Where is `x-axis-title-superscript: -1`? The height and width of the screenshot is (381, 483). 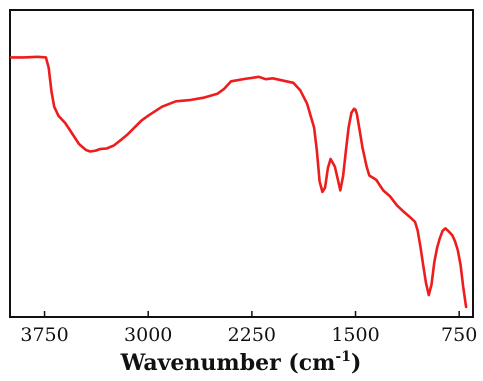
x-axis-title-superscript: -1 is located at coordinates (343, 357).